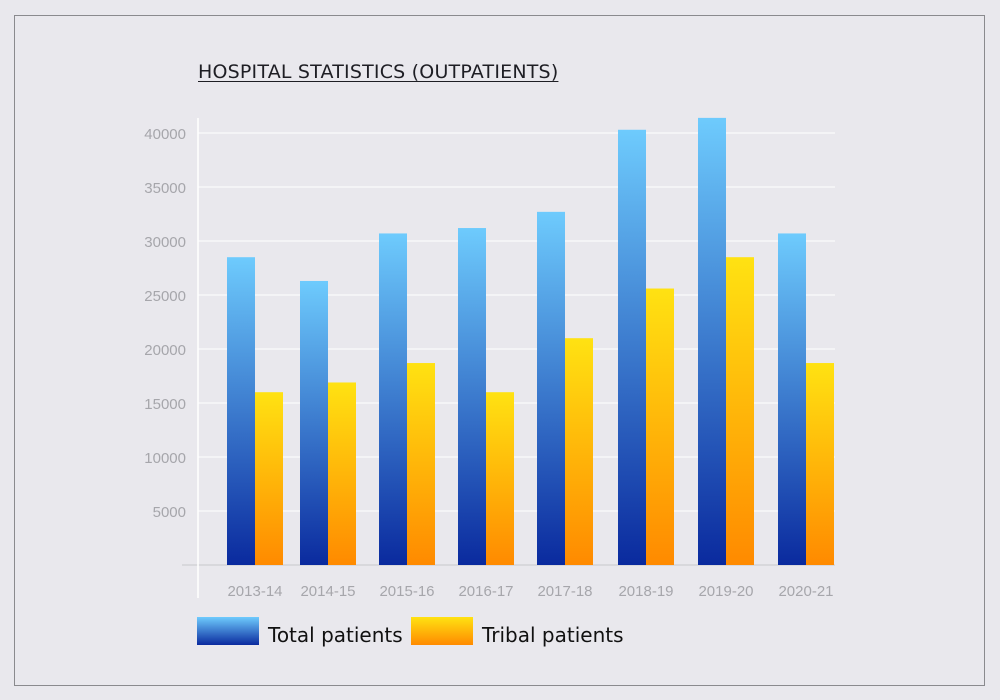  Describe the element at coordinates (165, 242) in the screenshot. I see `y-tick-label: 30000` at that location.